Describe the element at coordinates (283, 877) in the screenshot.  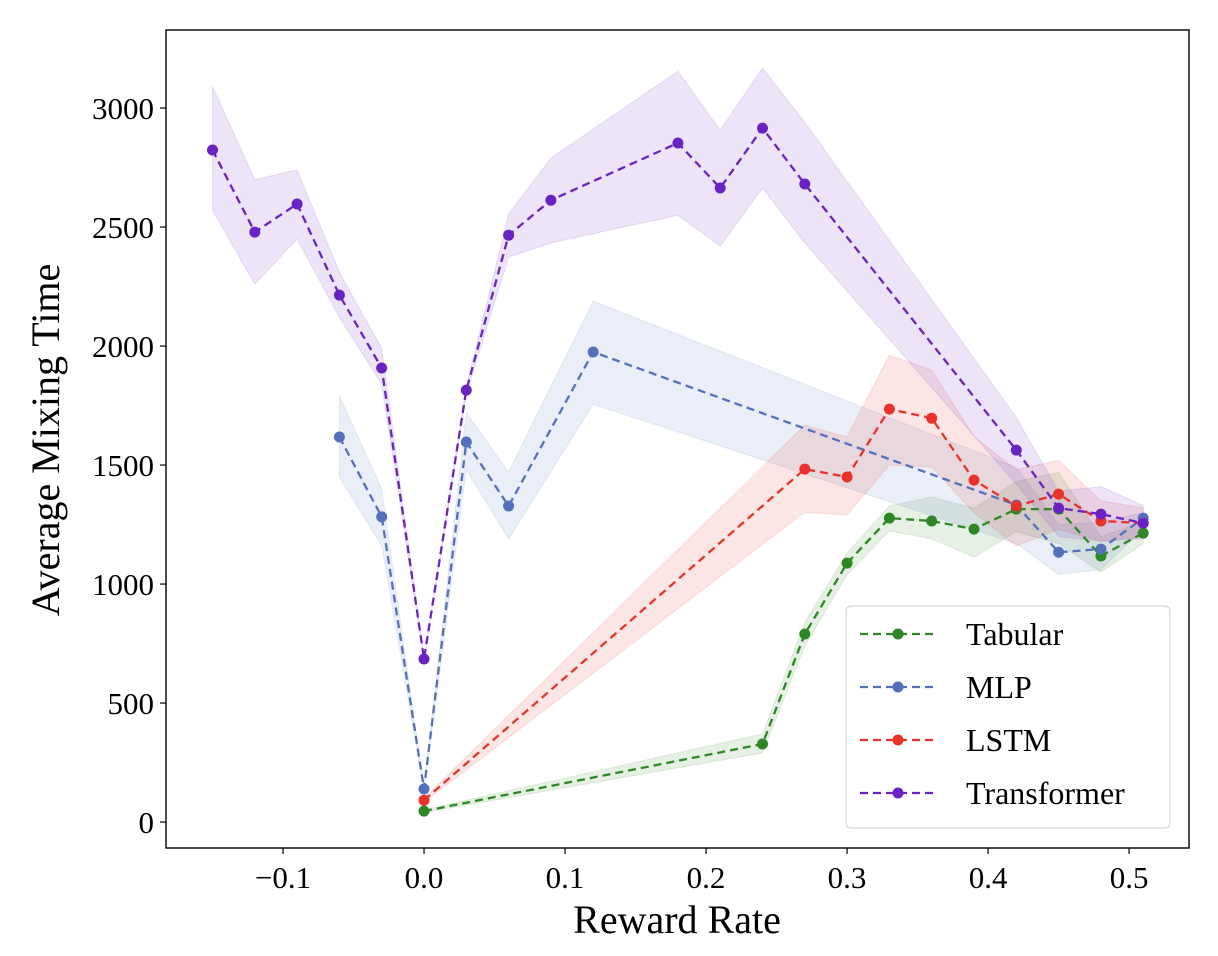
I see `x-tick-label: −0.1` at that location.